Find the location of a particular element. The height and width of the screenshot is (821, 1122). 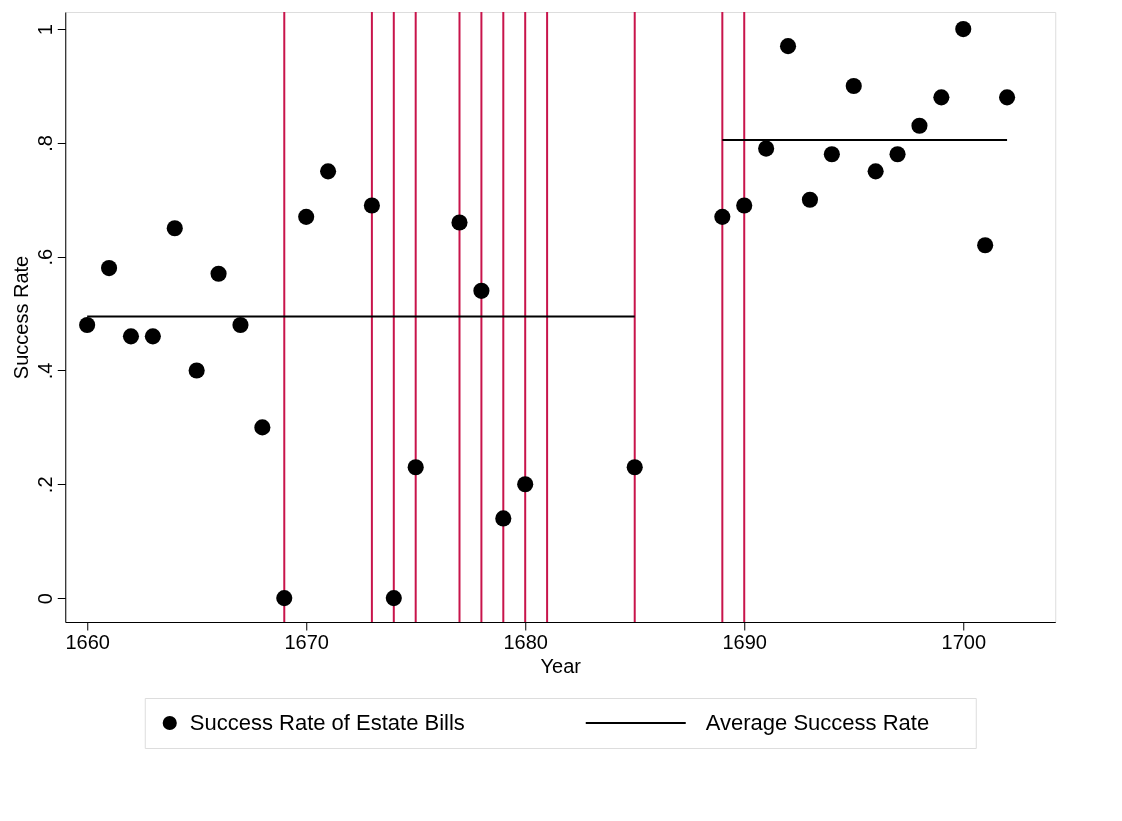

y-tick-label: 1 is located at coordinates (44, 30).